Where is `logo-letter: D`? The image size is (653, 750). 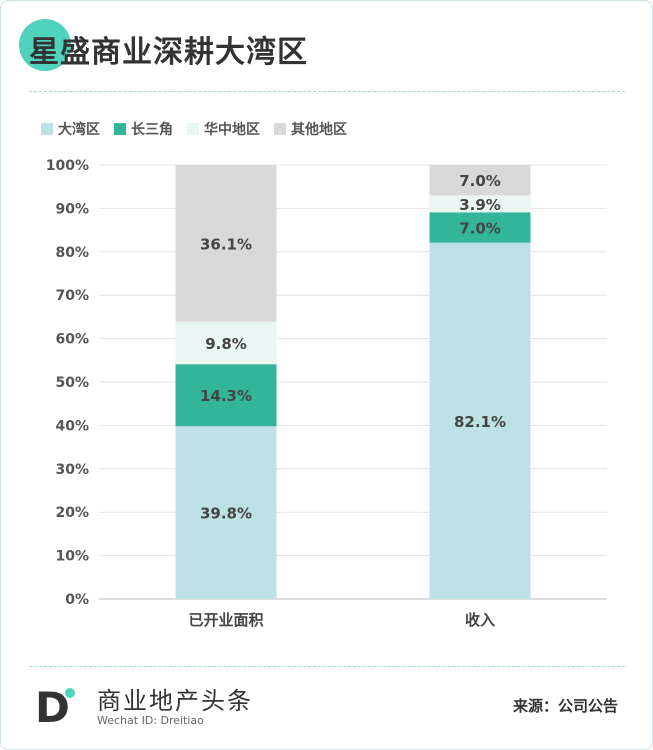 logo-letter: D is located at coordinates (52, 706).